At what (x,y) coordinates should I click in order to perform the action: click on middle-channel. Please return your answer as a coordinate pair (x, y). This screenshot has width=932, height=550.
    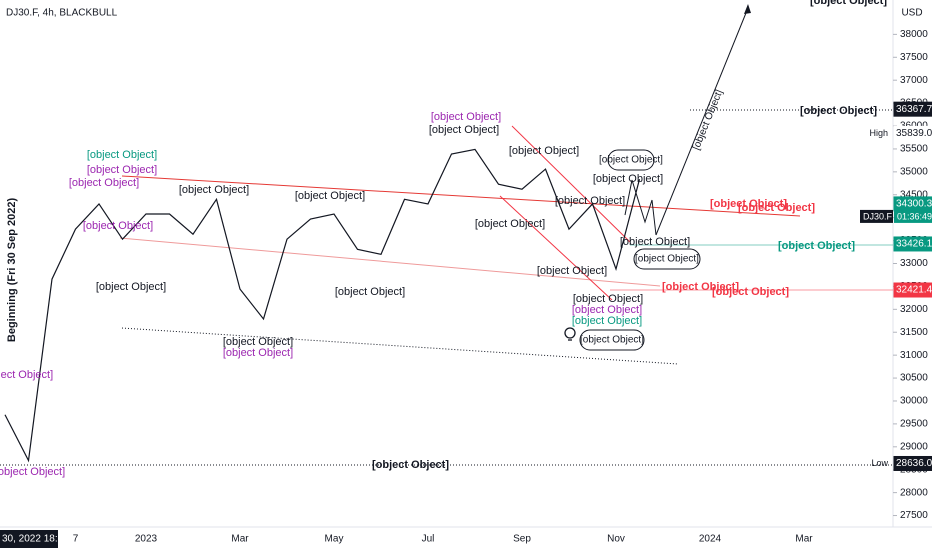
    Looking at the image, I should click on (390, 262).